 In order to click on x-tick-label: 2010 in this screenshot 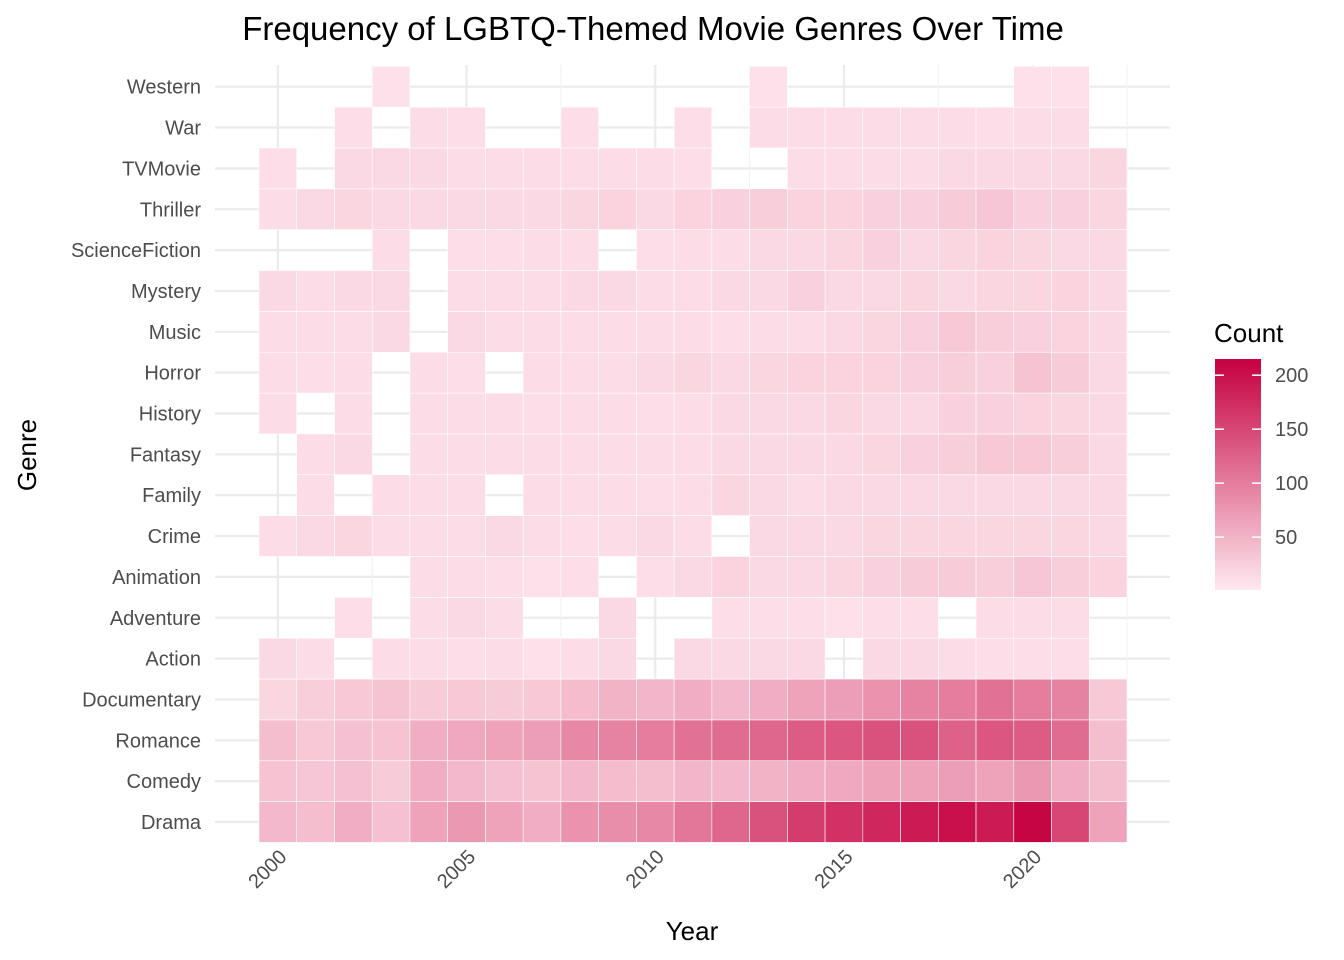, I will do `click(645, 869)`.